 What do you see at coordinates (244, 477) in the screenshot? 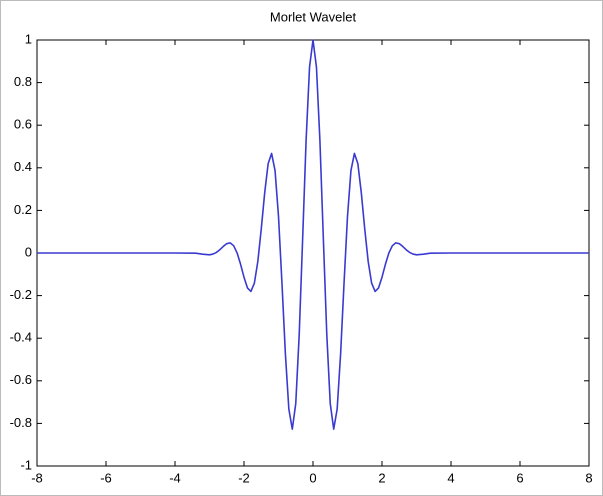
I see `x-tick-label: -2` at bounding box center [244, 477].